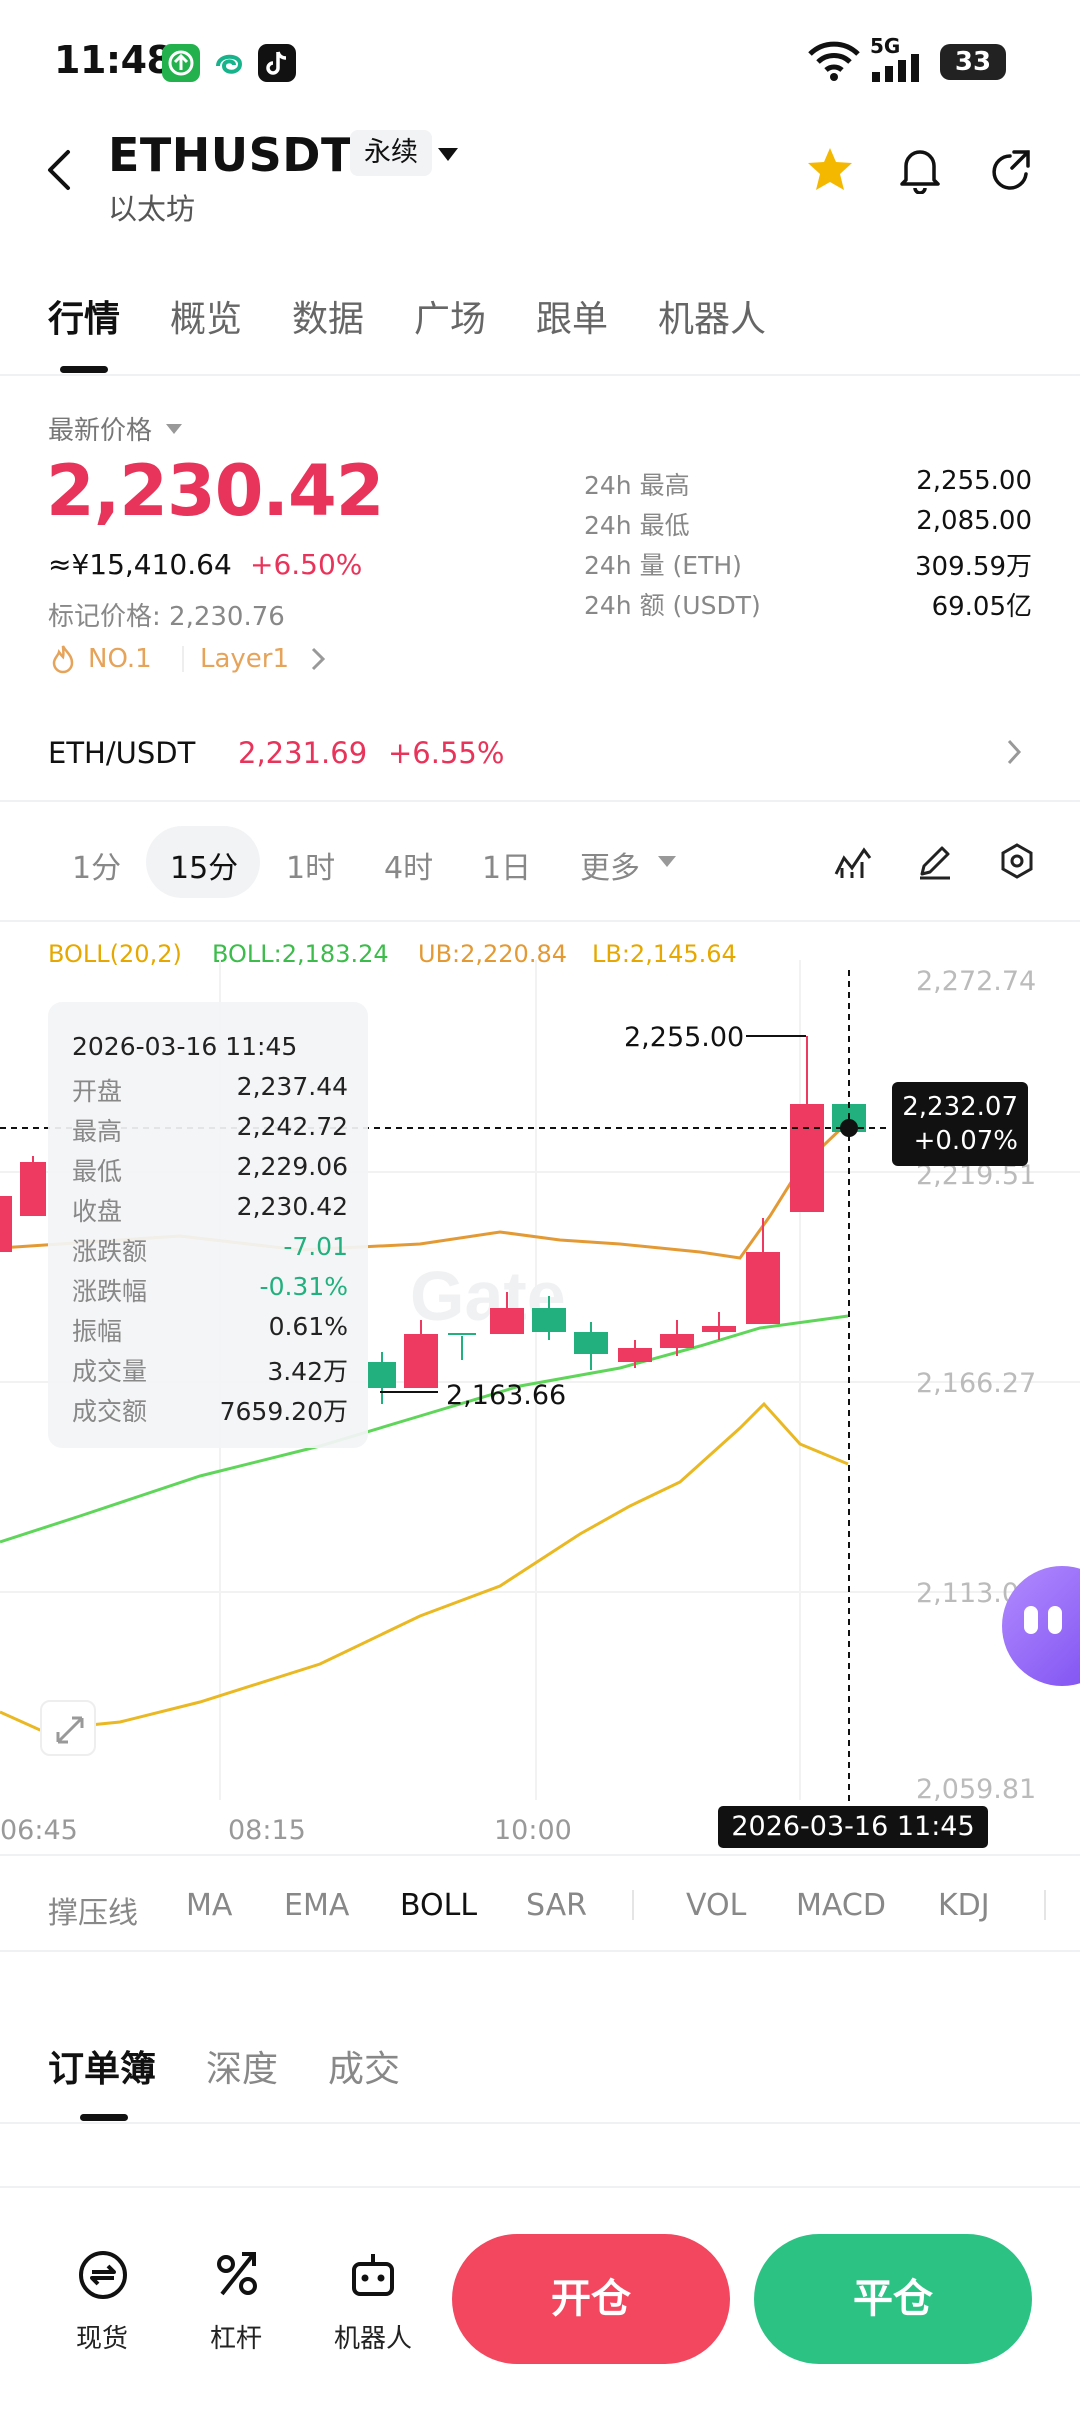 This screenshot has width=1080, height=2412. Describe the element at coordinates (935, 863) in the screenshot. I see `draw-pen-icon` at that location.